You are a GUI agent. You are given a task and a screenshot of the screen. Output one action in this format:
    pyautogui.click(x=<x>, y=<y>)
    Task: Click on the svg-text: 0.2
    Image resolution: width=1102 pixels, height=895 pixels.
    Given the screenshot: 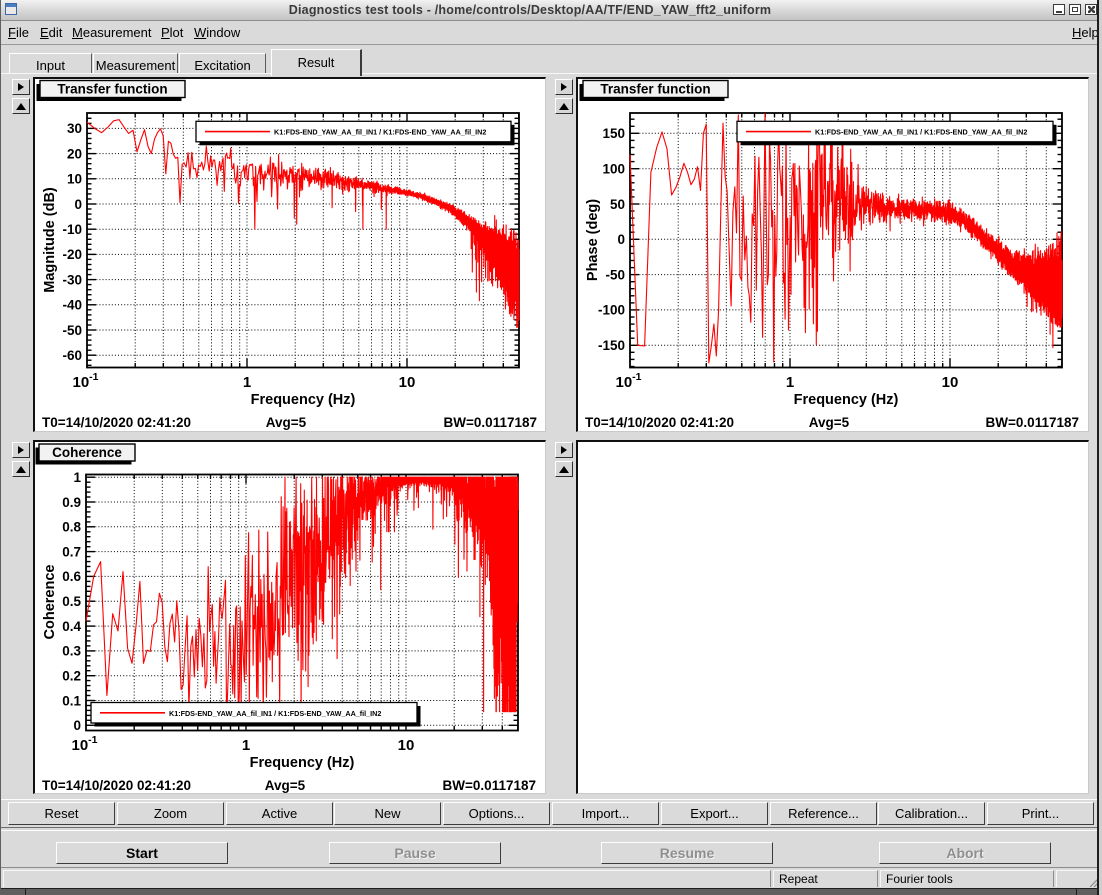 What is the action you would take?
    pyautogui.click(x=71, y=676)
    